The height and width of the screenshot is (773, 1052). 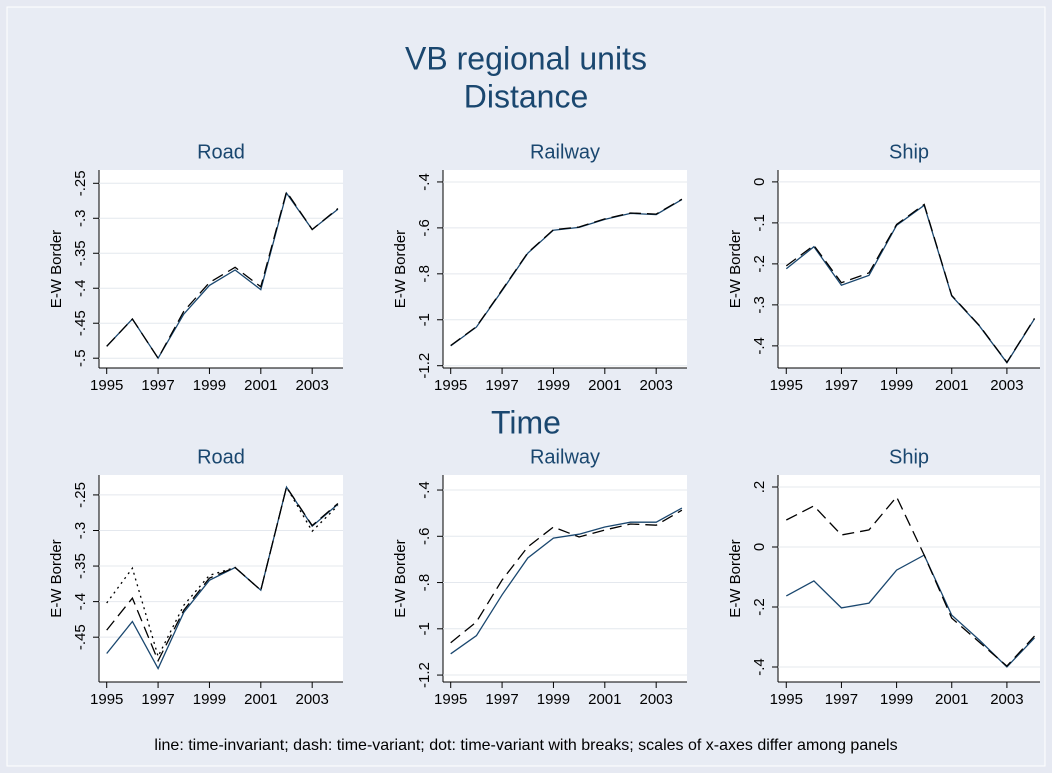 What do you see at coordinates (526, 96) in the screenshot?
I see `section-title: Distance` at bounding box center [526, 96].